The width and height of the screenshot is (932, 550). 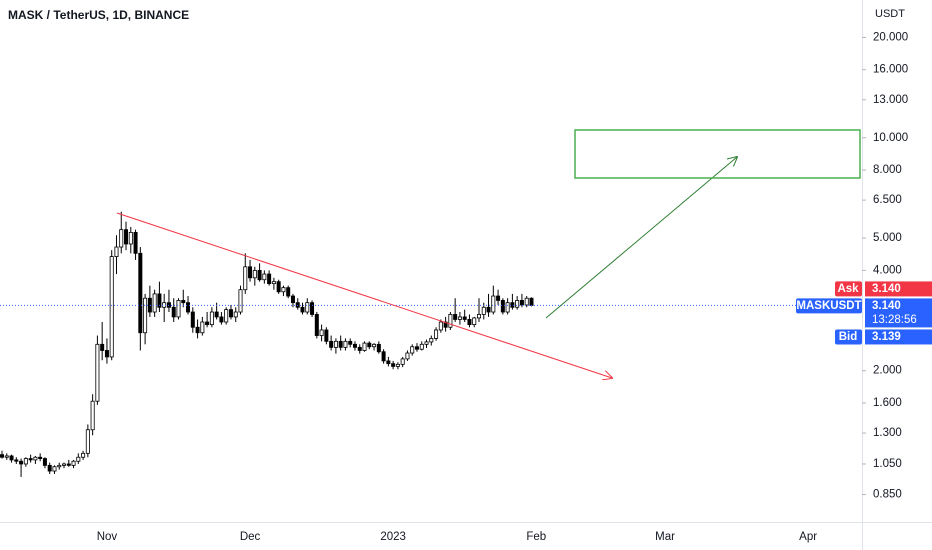 What do you see at coordinates (887, 433) in the screenshot?
I see `y-tick-label: 1.300` at bounding box center [887, 433].